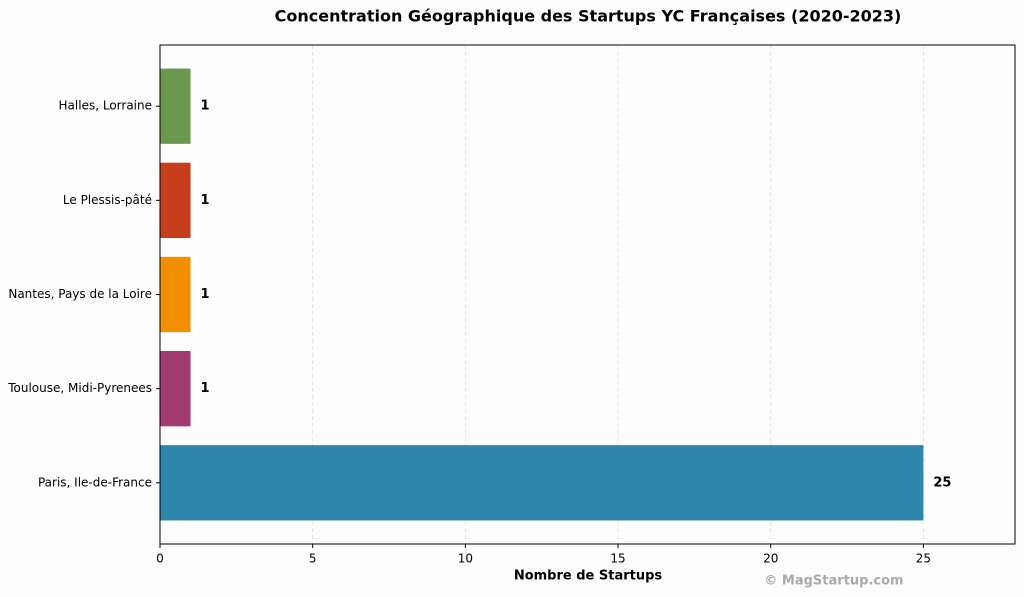  What do you see at coordinates (942, 482) in the screenshot?
I see `value-label: 25` at bounding box center [942, 482].